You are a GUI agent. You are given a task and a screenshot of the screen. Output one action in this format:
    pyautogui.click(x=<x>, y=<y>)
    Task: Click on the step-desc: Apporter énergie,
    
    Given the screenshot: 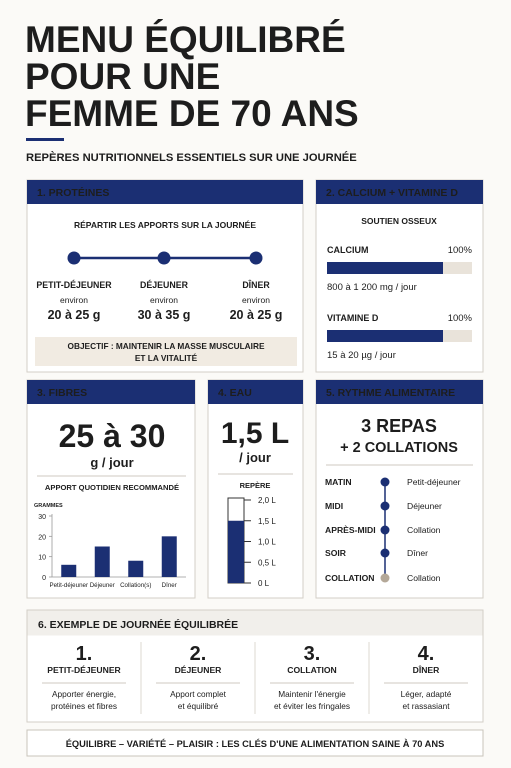 What is the action you would take?
    pyautogui.click(x=84, y=694)
    